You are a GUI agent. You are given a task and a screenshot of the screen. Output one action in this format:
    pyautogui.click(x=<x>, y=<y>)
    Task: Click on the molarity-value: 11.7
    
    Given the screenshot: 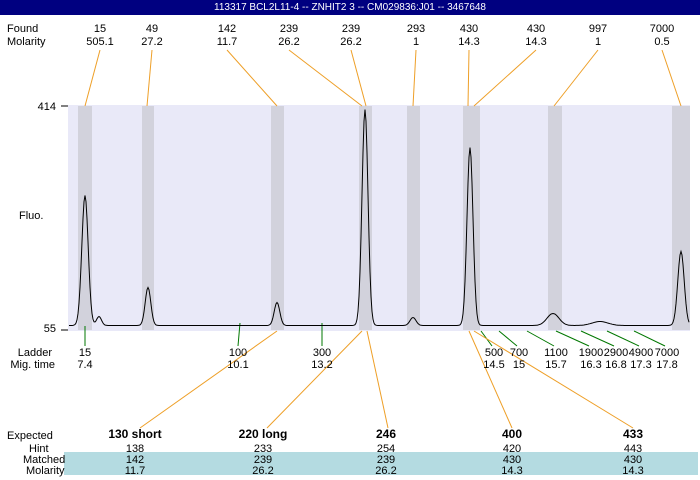 What is the action you would take?
    pyautogui.click(x=135, y=471)
    